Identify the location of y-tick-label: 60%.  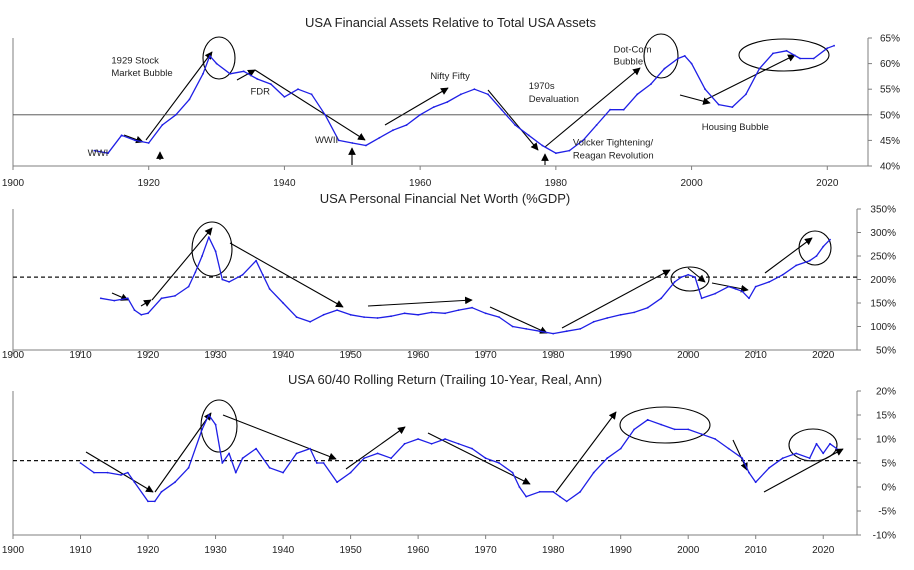
(890, 64).